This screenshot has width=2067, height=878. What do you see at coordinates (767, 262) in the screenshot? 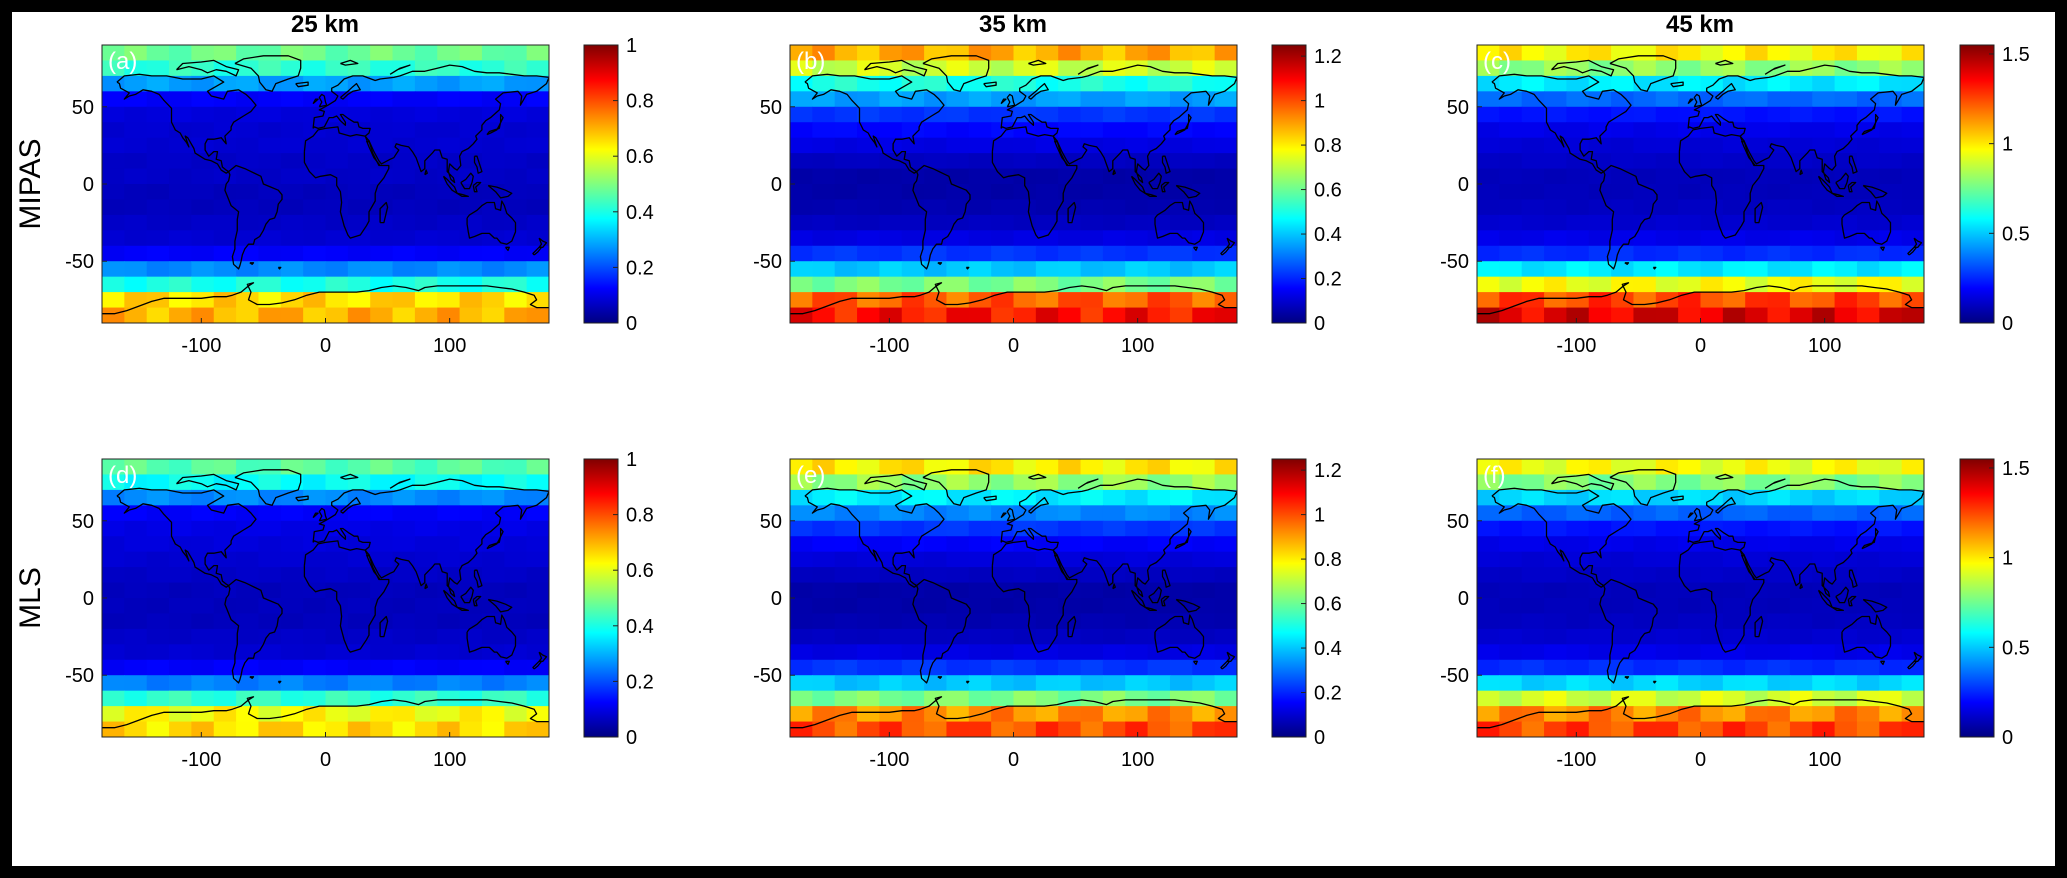
I see `y-tick-label: -50` at bounding box center [767, 262].